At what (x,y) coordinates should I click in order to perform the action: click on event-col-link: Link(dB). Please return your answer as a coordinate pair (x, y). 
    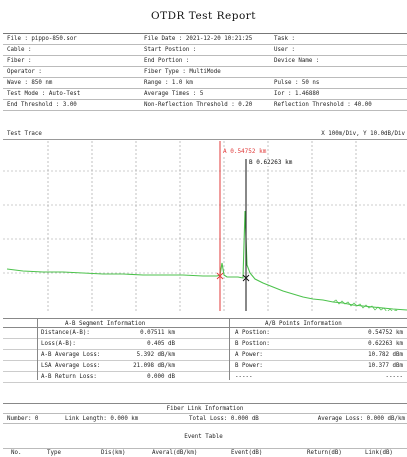
    Looking at the image, I should click on (379, 453).